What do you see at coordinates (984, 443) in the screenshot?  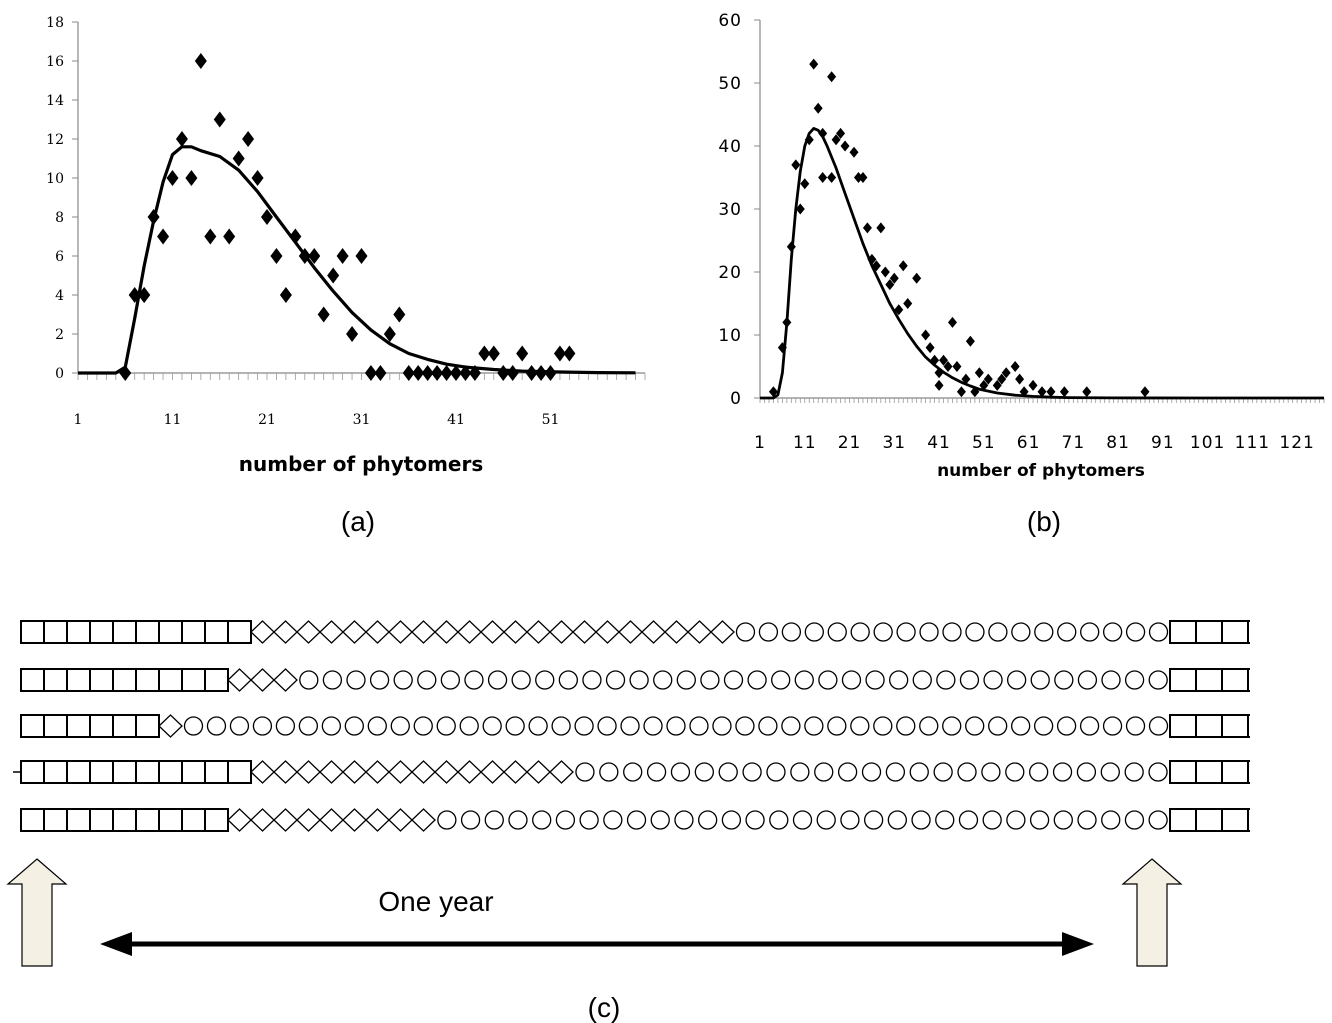 I see `x-tick-label: 51` at bounding box center [984, 443].